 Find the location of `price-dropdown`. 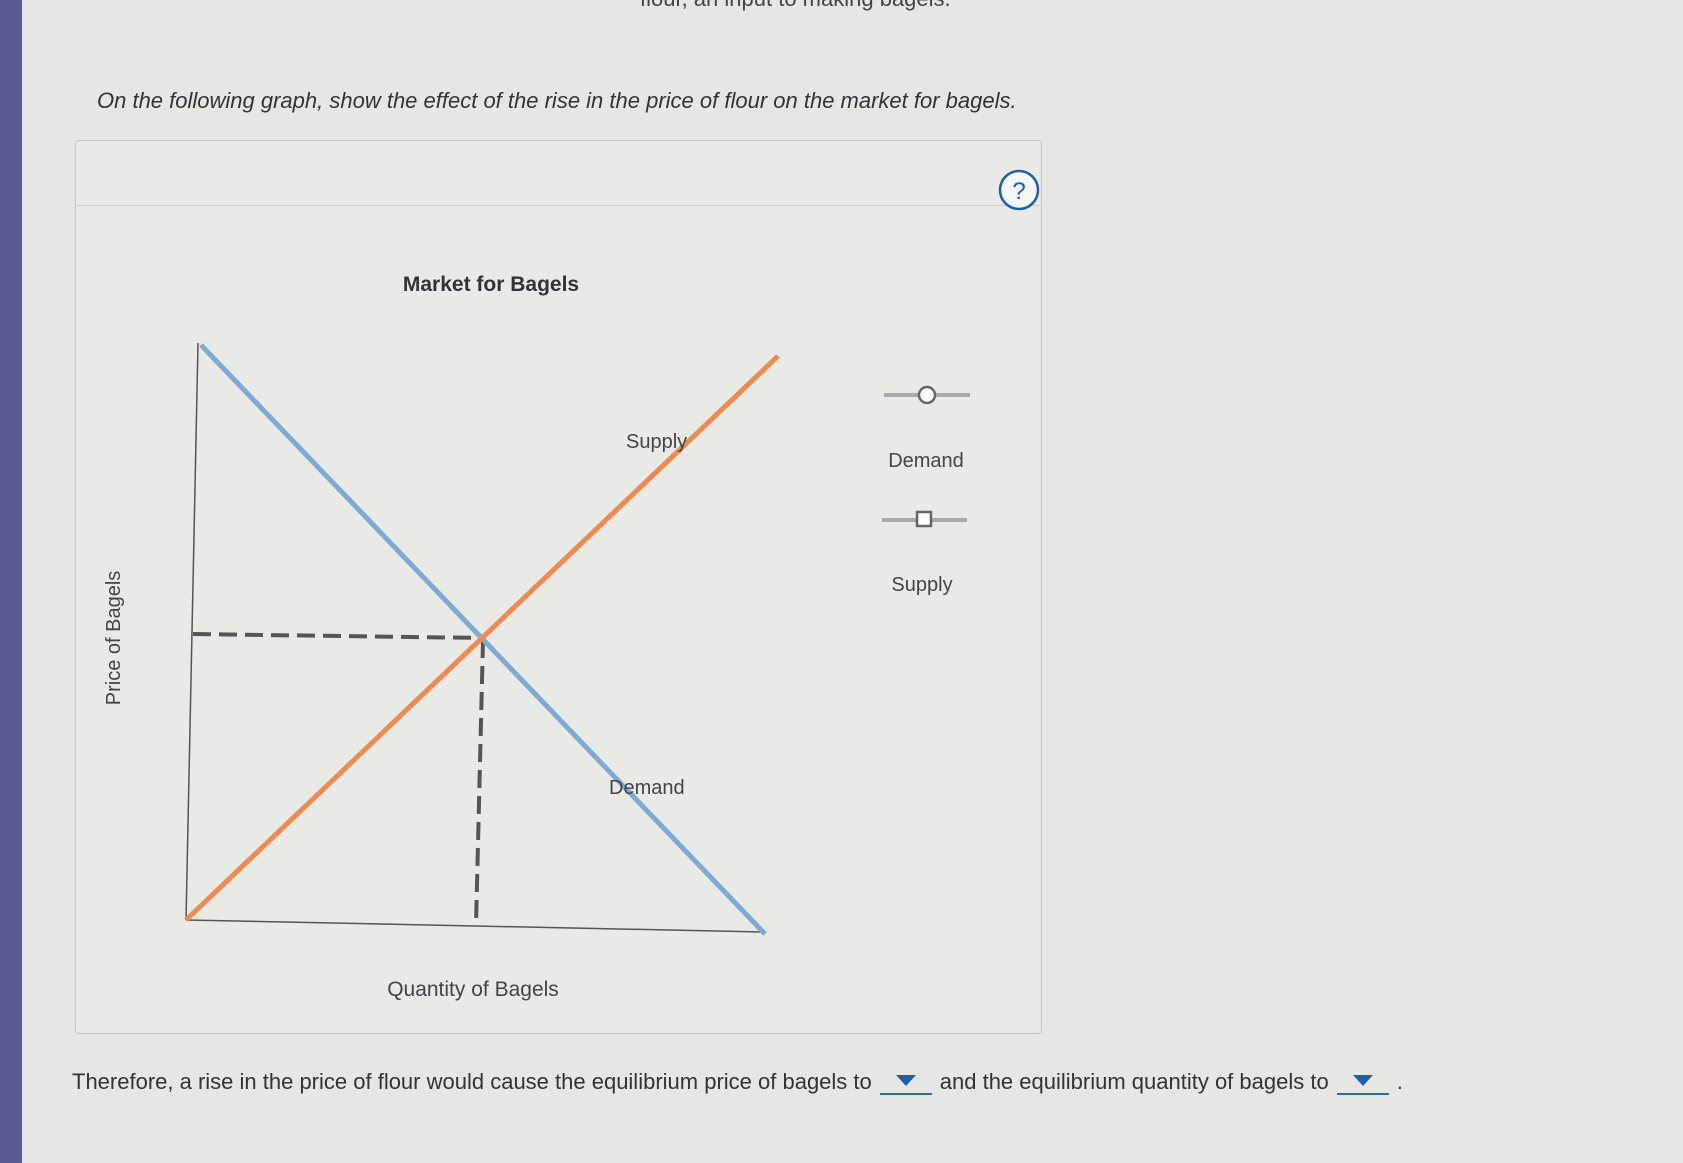

price-dropdown is located at coordinates (905, 1082).